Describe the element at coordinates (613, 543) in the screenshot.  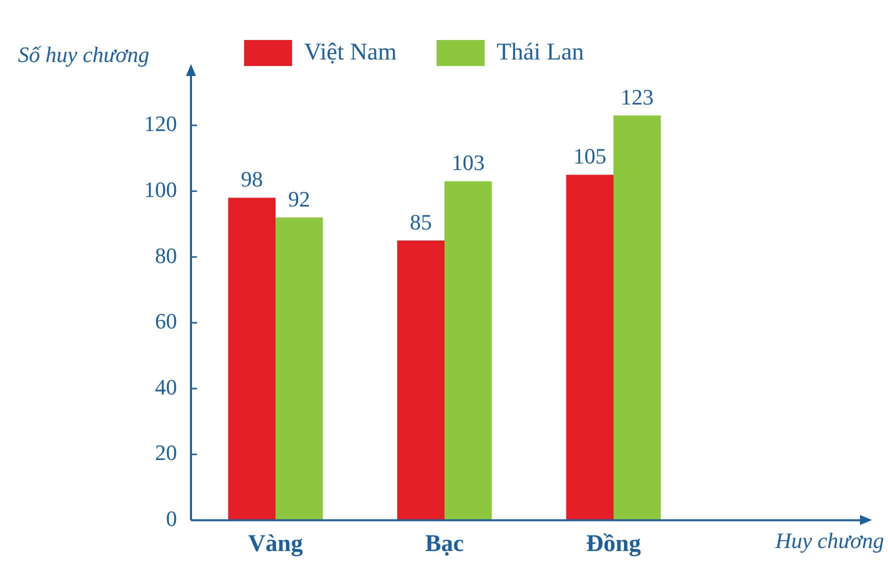
I see `x-tick-label: Đồng` at that location.